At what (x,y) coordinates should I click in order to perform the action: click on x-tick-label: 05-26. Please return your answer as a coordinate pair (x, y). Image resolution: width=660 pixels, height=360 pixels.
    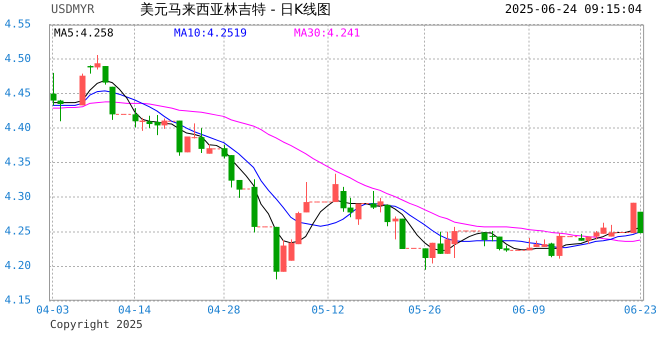
    Looking at the image, I should click on (425, 309).